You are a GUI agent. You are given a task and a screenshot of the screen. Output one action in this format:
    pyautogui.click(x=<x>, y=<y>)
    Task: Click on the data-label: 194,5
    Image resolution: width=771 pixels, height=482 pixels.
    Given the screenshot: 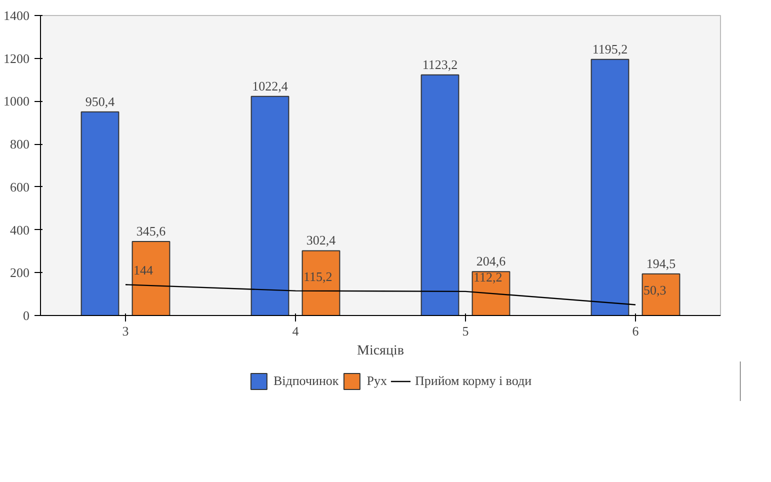 What is the action you would take?
    pyautogui.click(x=661, y=263)
    